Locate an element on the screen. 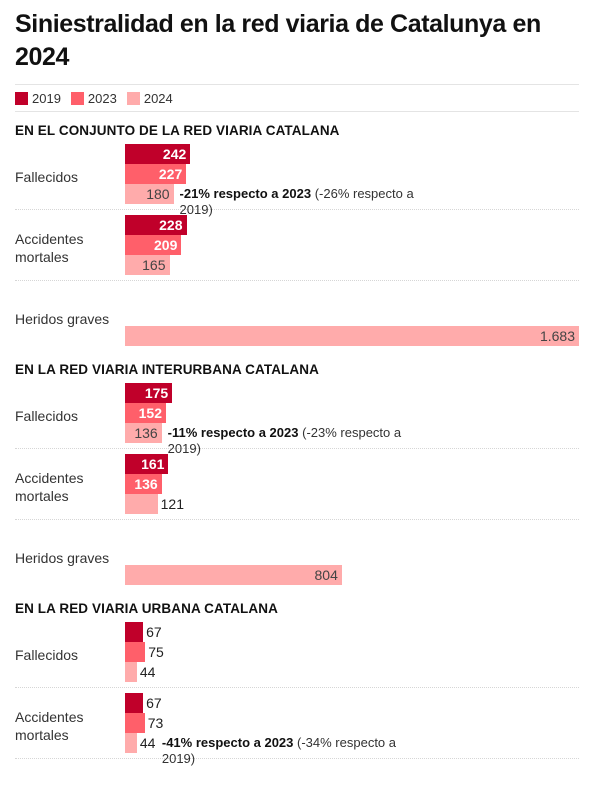 The image size is (602, 804). bar-group: Accidentes mortales 161 136 121 is located at coordinates (297, 487).